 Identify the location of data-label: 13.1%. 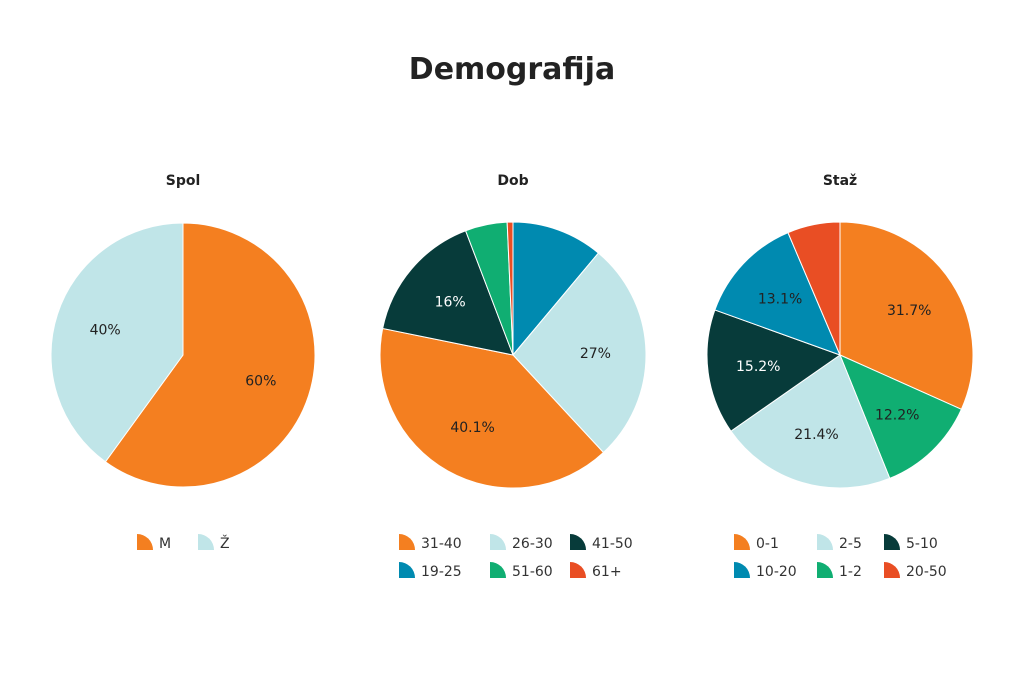
(780, 299).